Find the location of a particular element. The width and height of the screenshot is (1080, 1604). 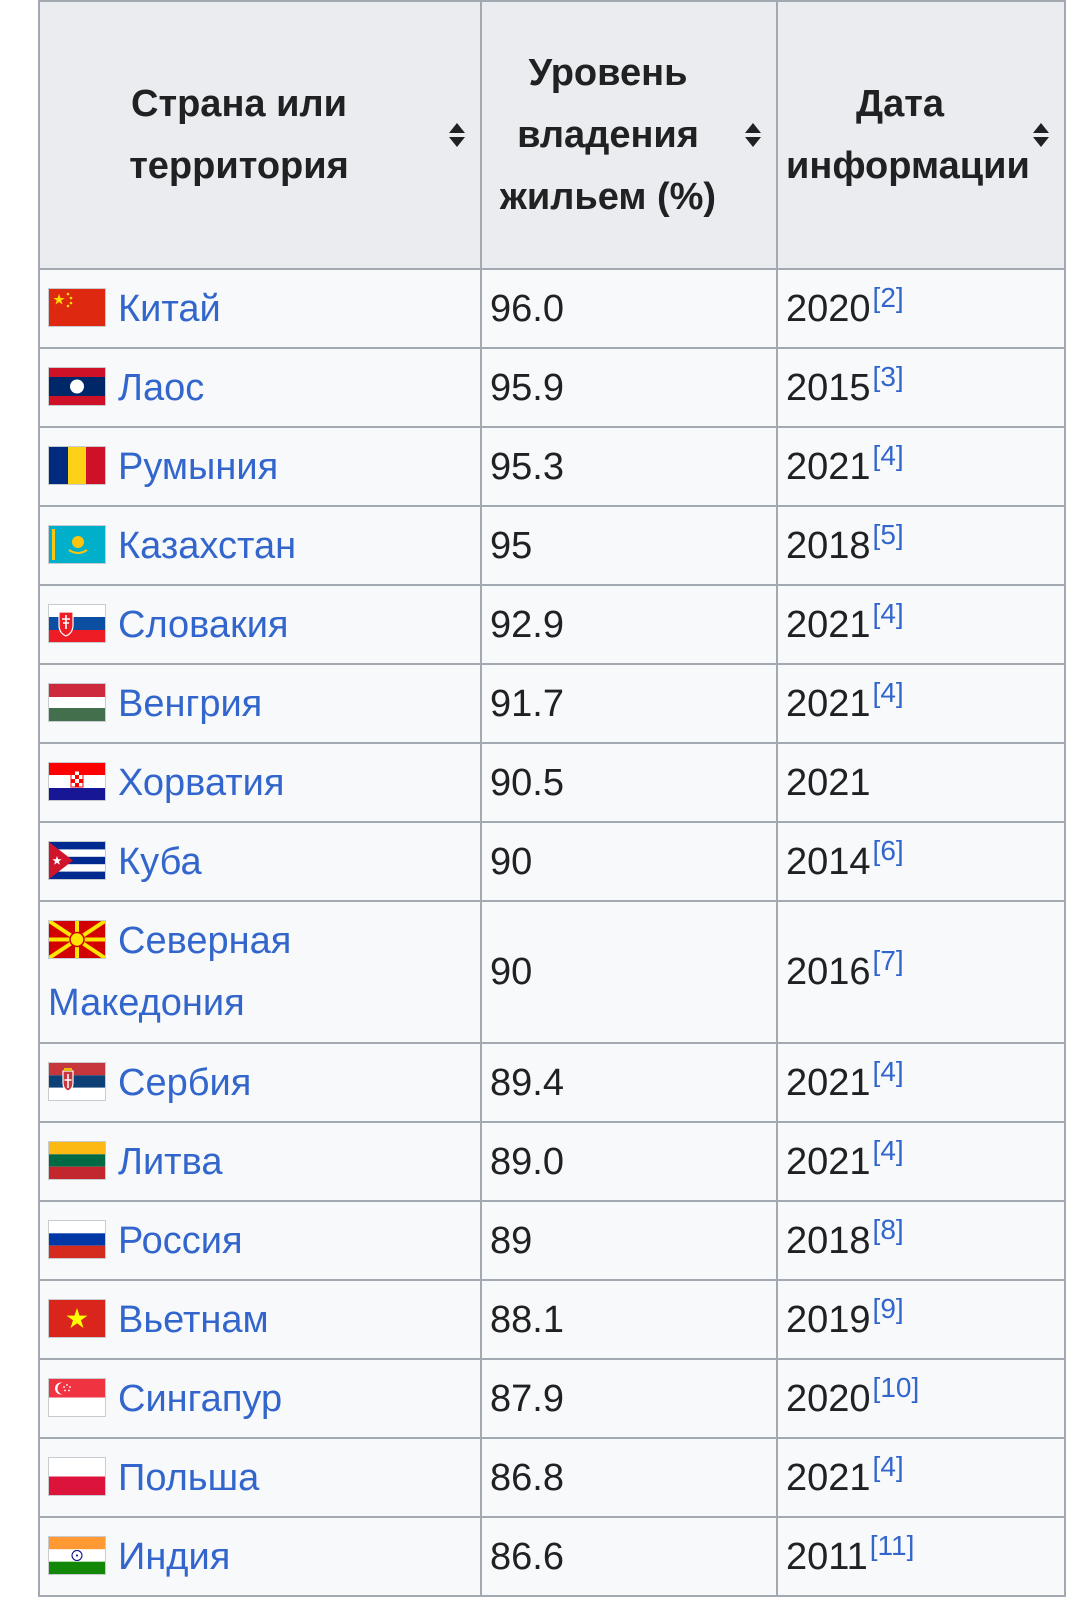

country-link: Россия is located at coordinates (180, 1240).